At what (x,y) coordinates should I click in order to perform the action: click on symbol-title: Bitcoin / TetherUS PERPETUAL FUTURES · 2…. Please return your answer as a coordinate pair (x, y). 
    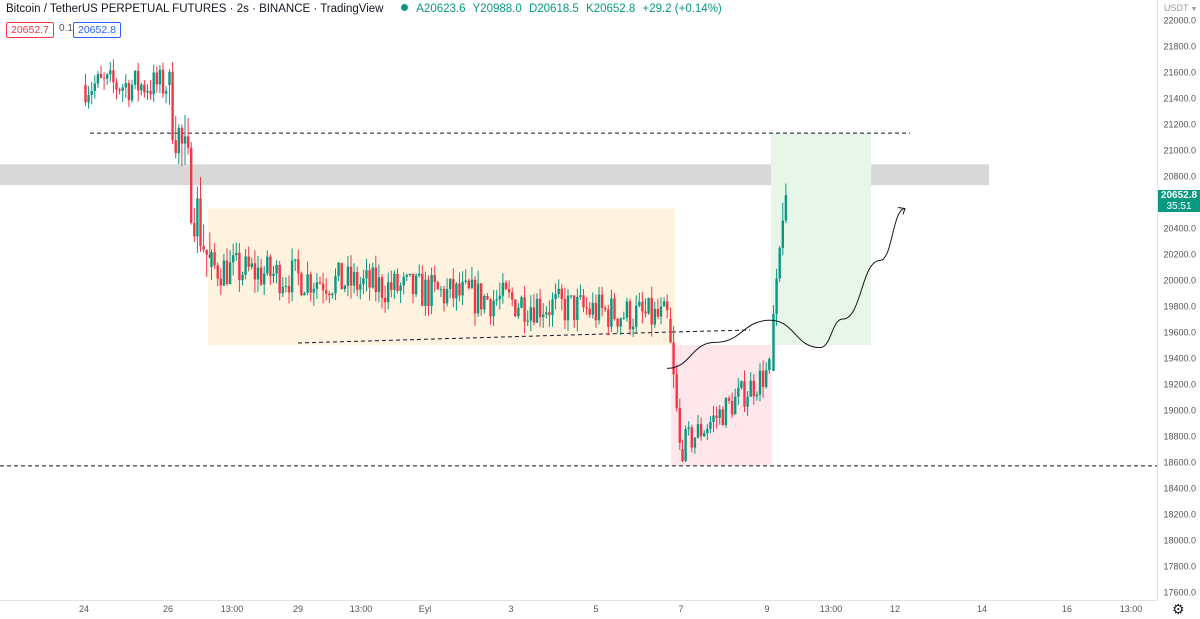
    Looking at the image, I should click on (195, 9).